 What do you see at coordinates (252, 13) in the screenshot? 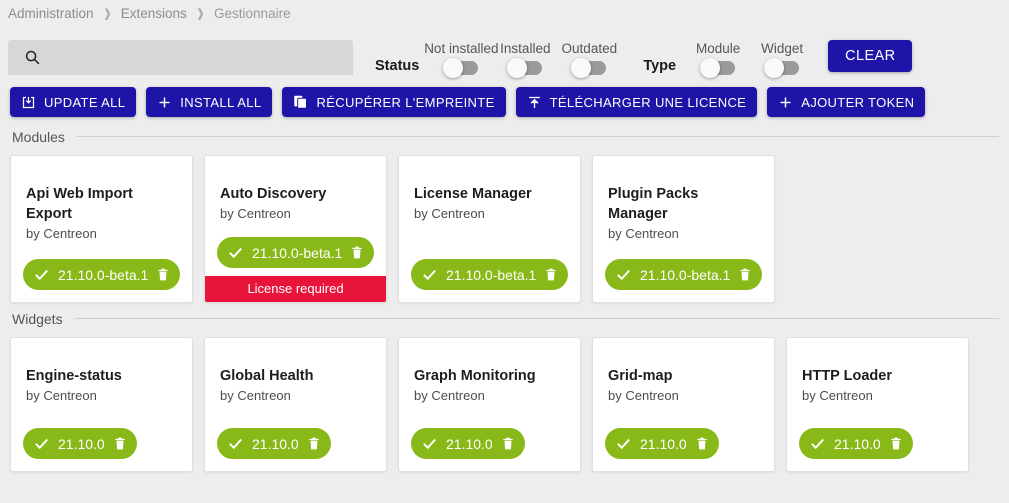
I see `breadcrumb-item-gestionnaire: Gestionnaire` at bounding box center [252, 13].